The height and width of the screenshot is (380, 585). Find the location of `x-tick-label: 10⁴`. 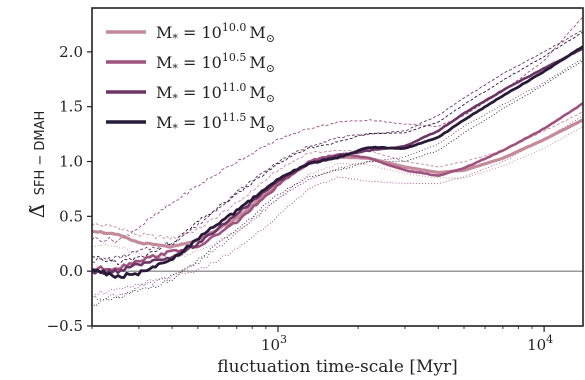

x-tick-label: 10⁴ is located at coordinates (540, 343).